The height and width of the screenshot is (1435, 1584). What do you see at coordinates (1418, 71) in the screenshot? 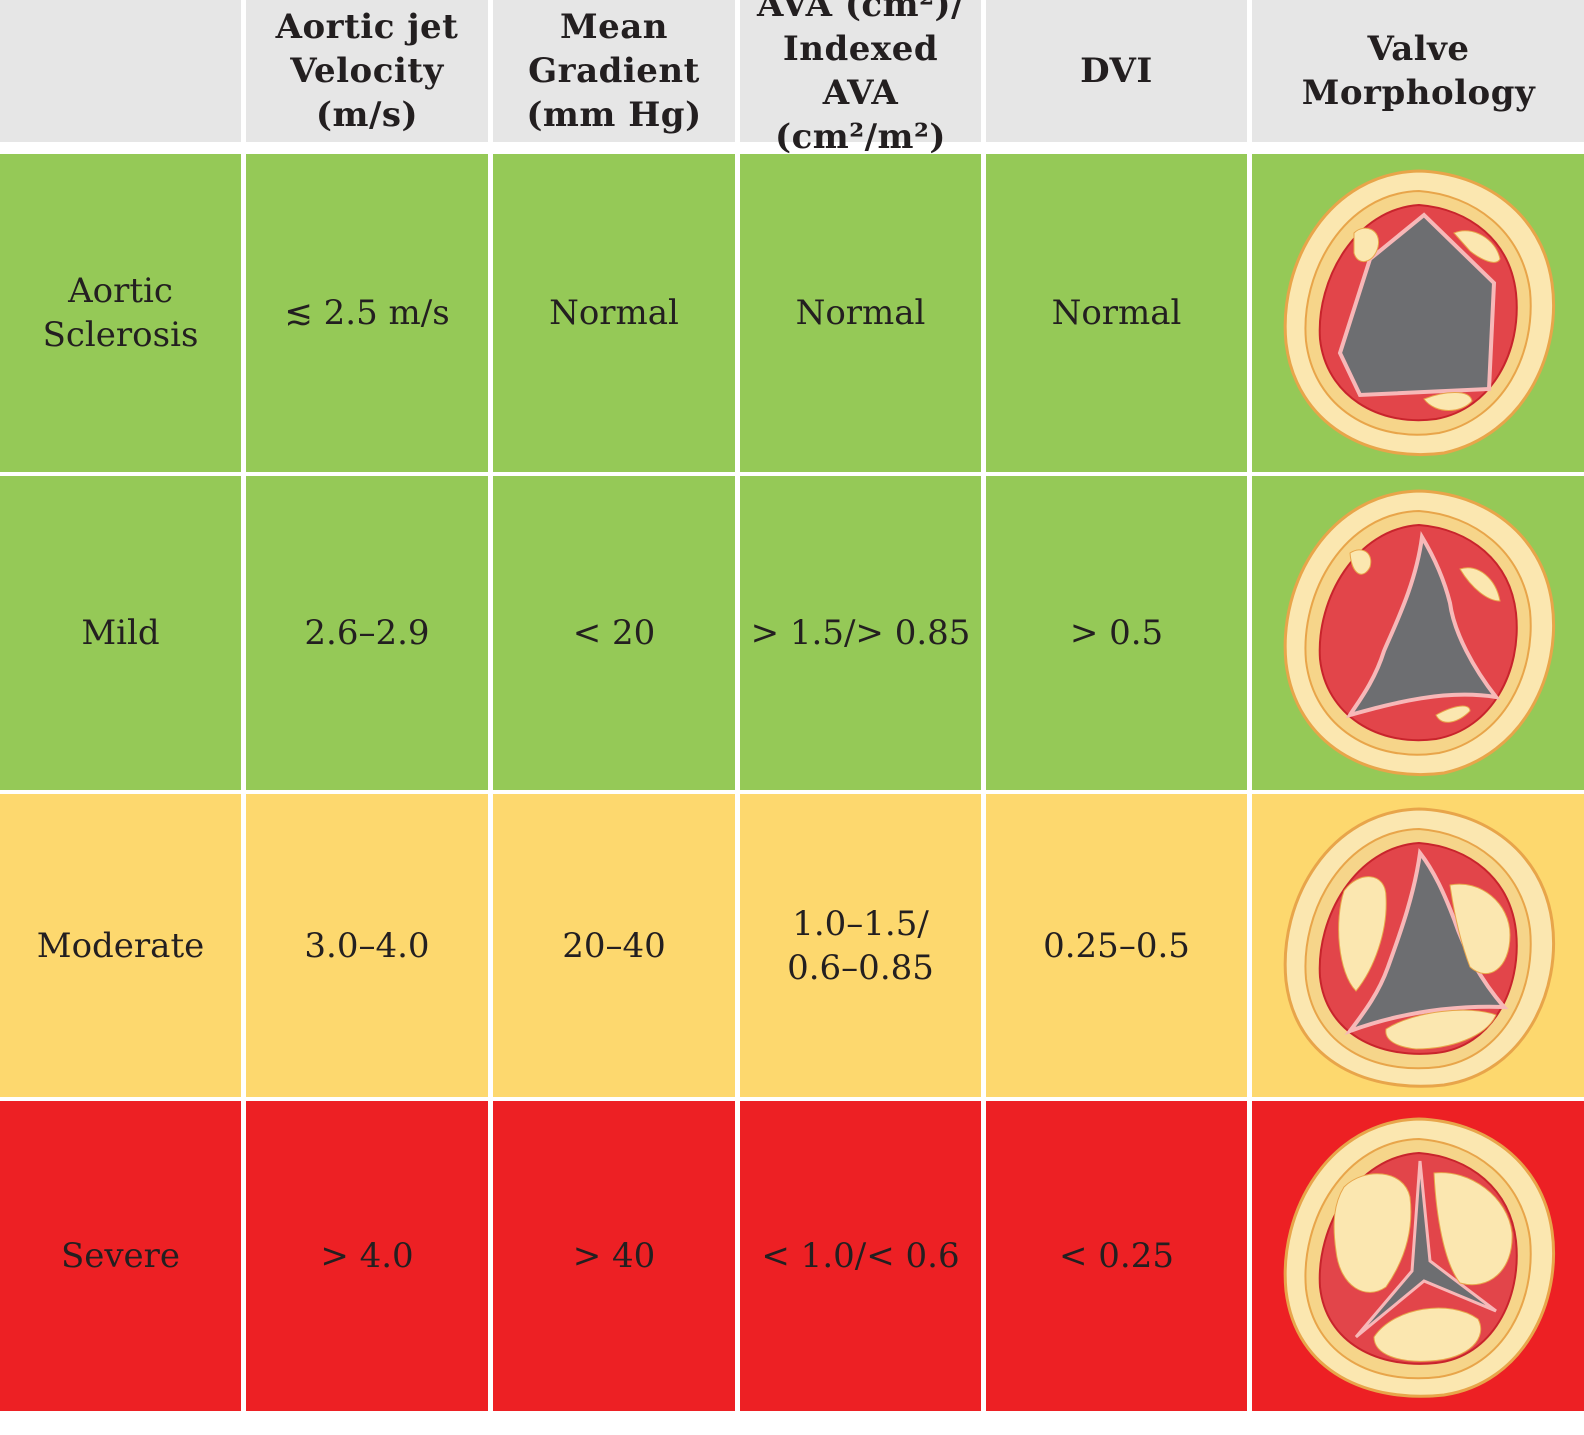
I see `header-valve-morphology: Valve Morphology` at bounding box center [1418, 71].